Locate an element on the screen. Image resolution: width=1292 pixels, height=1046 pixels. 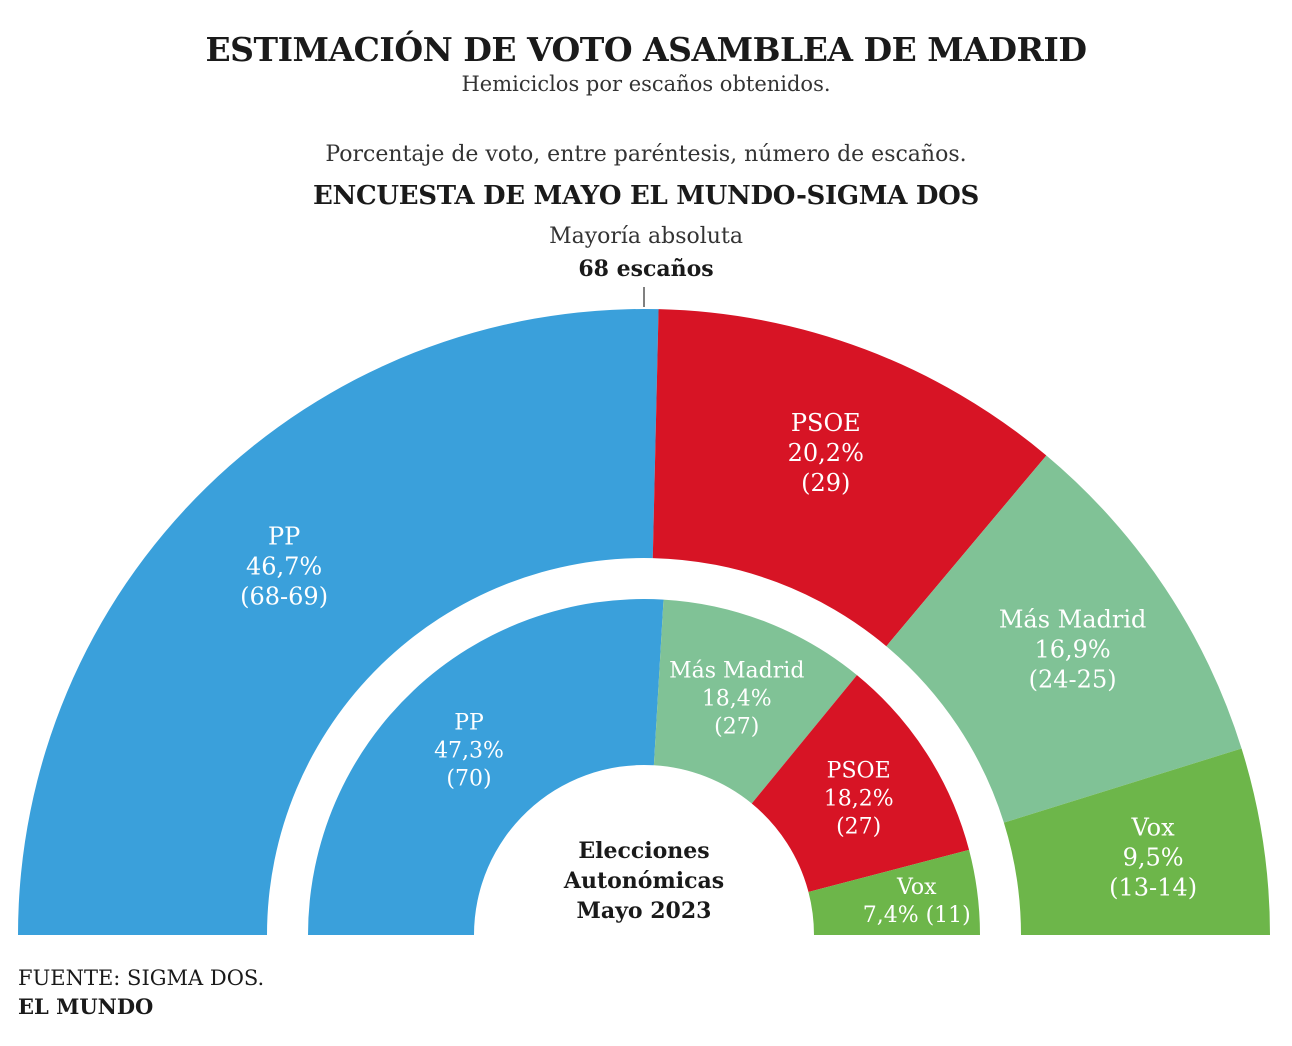
election-label-vox-name: Vox is located at coordinates (916, 887).